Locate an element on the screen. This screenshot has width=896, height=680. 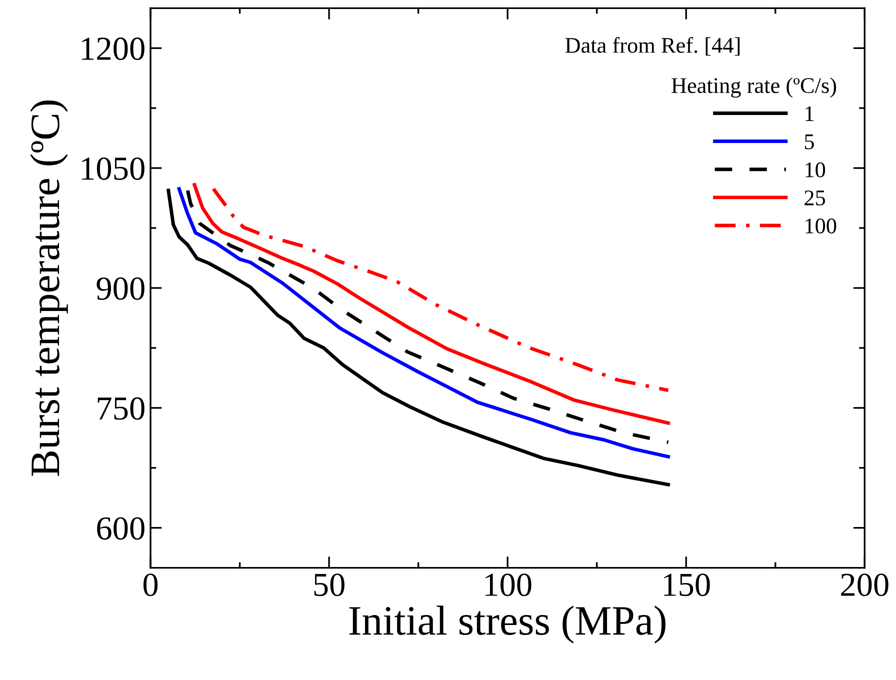
y-axis-title: Burst temperature (ºC) is located at coordinates (49, 288).